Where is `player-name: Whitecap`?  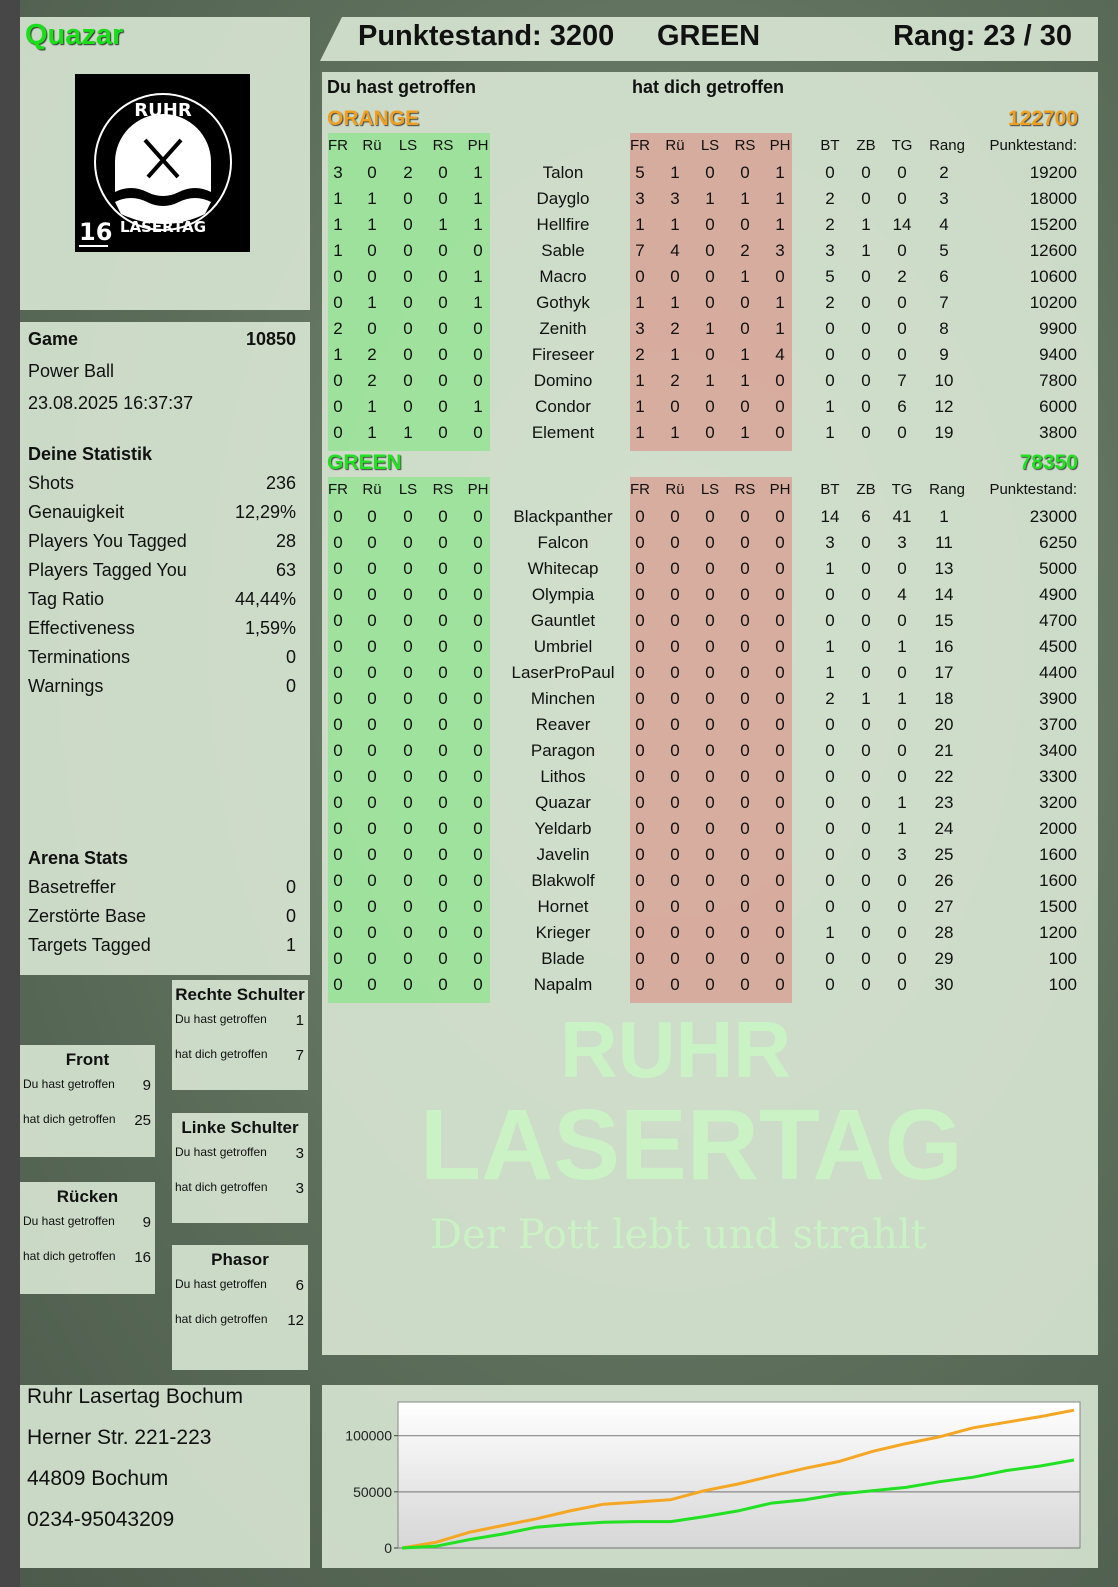
player-name: Whitecap is located at coordinates (563, 568).